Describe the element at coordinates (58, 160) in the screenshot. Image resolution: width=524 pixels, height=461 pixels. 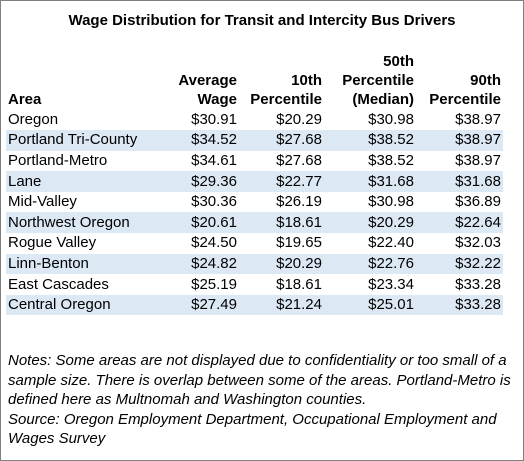
I see `cell-area: Portland-Metro` at that location.